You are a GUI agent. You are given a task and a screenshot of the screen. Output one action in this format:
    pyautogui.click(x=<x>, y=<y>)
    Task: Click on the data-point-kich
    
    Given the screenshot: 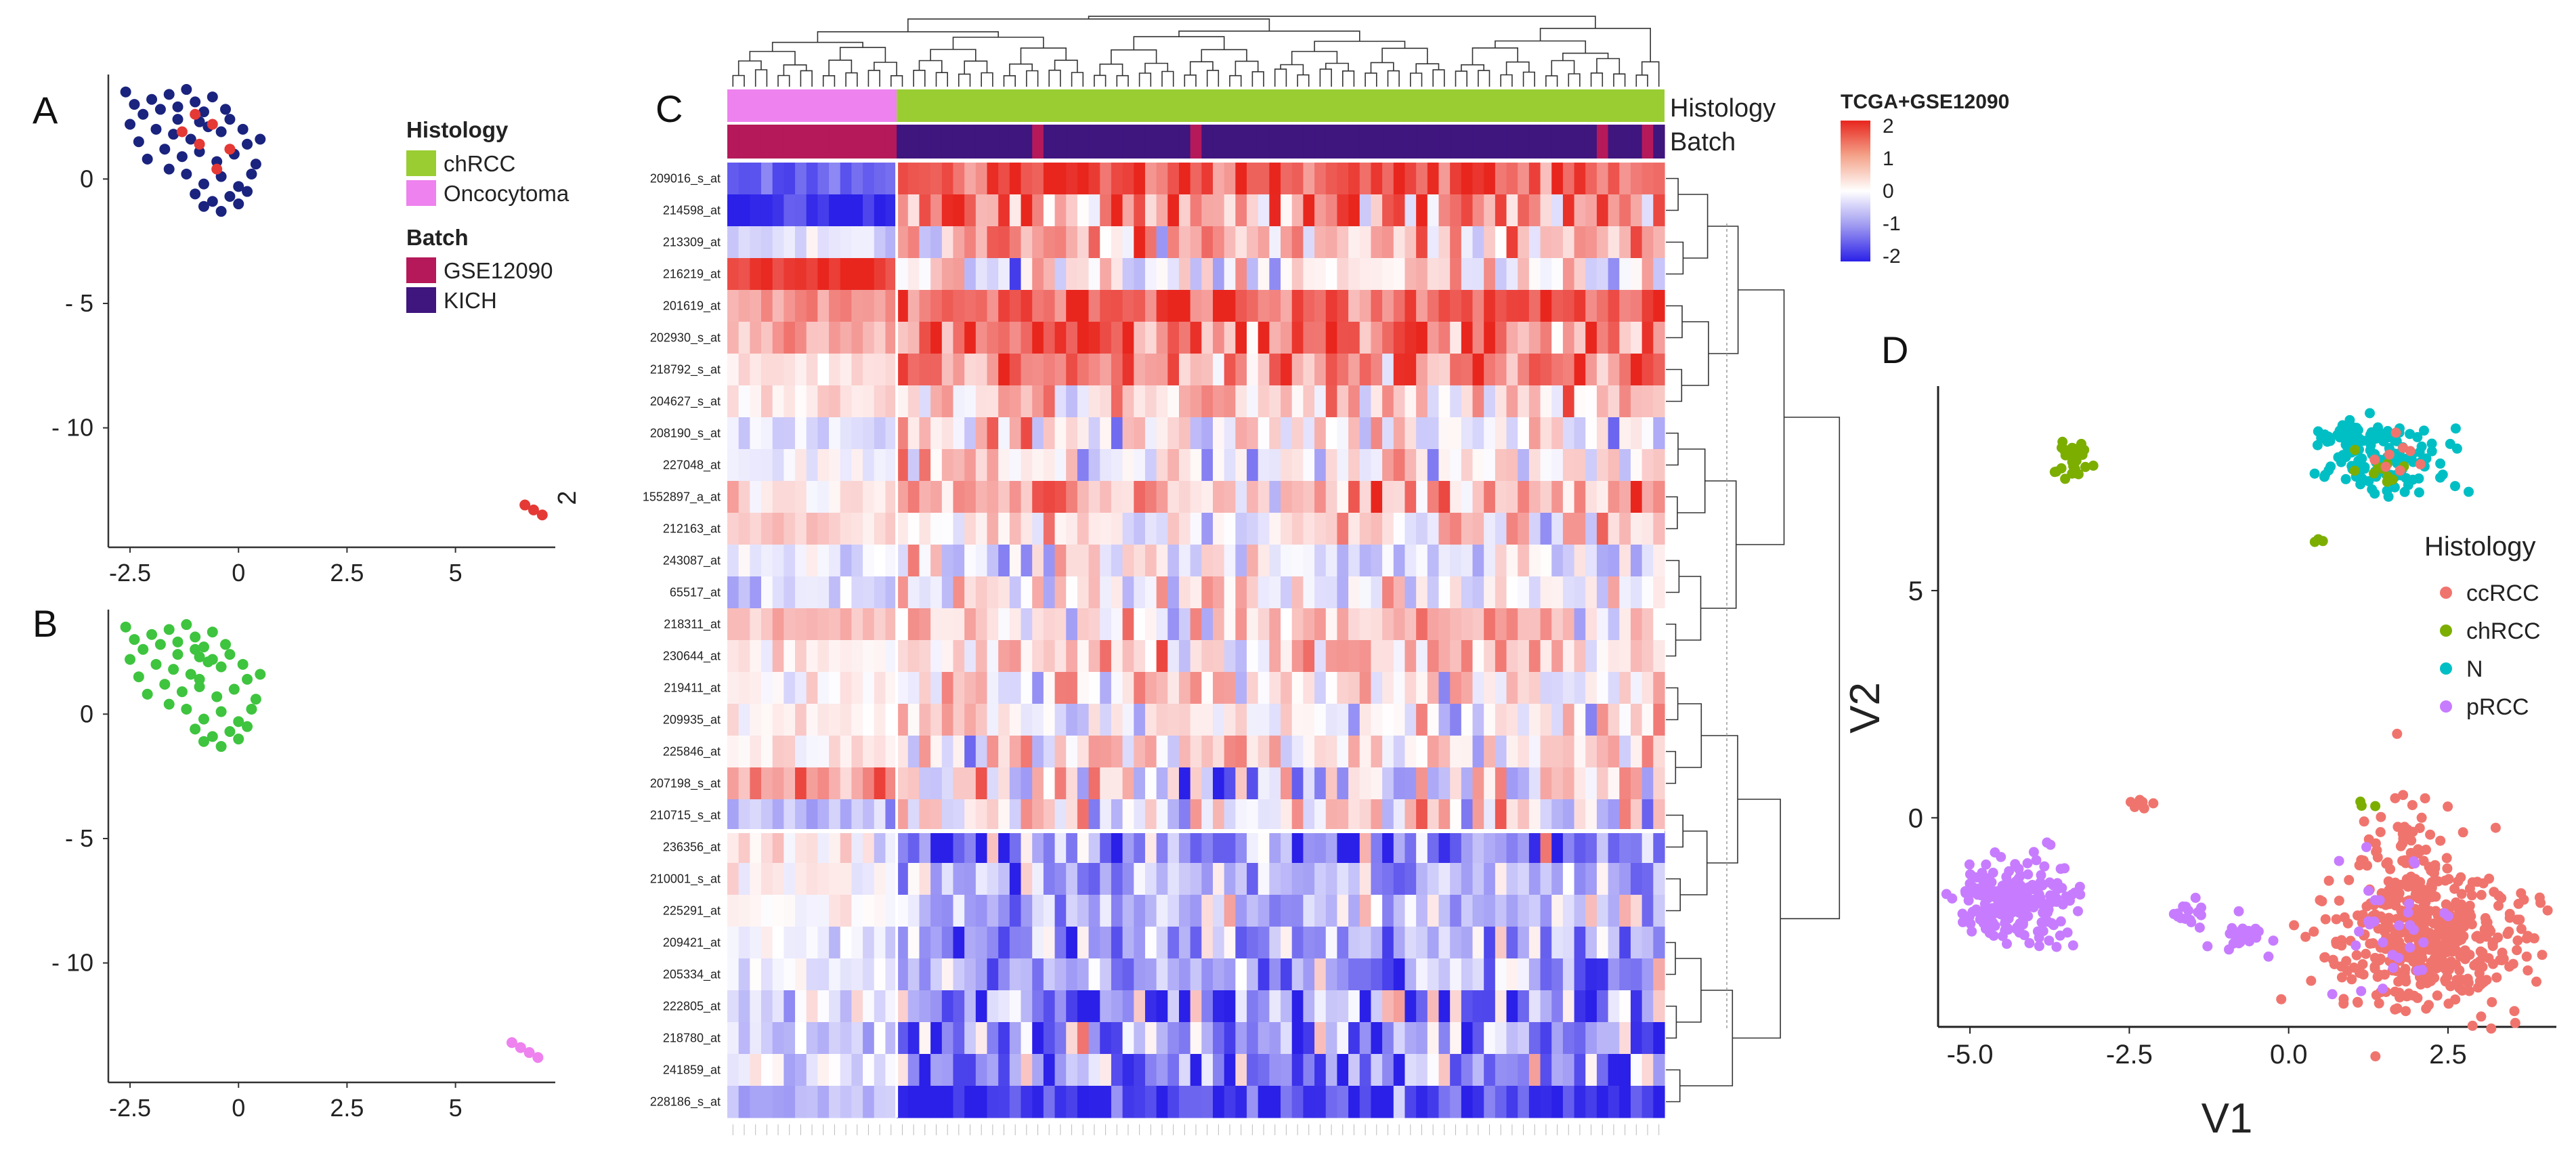 What is the action you would take?
    pyautogui.click(x=178, y=119)
    